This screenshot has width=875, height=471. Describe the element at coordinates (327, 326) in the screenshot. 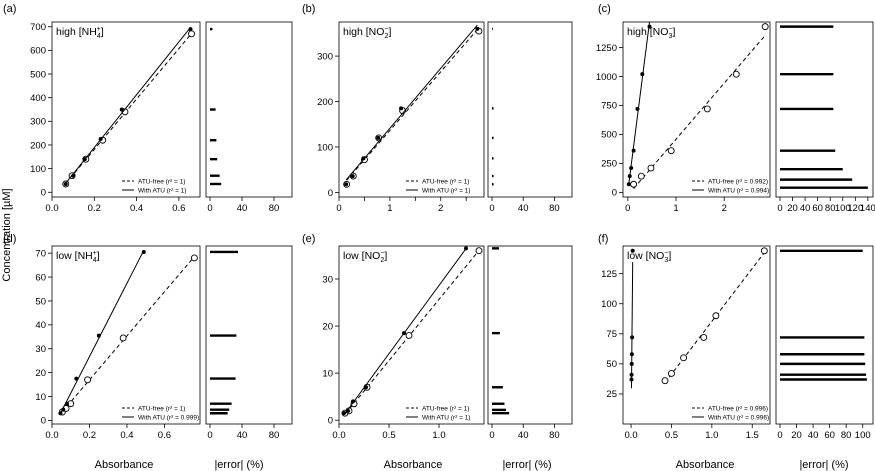

I see `y-tick-label: 20` at that location.